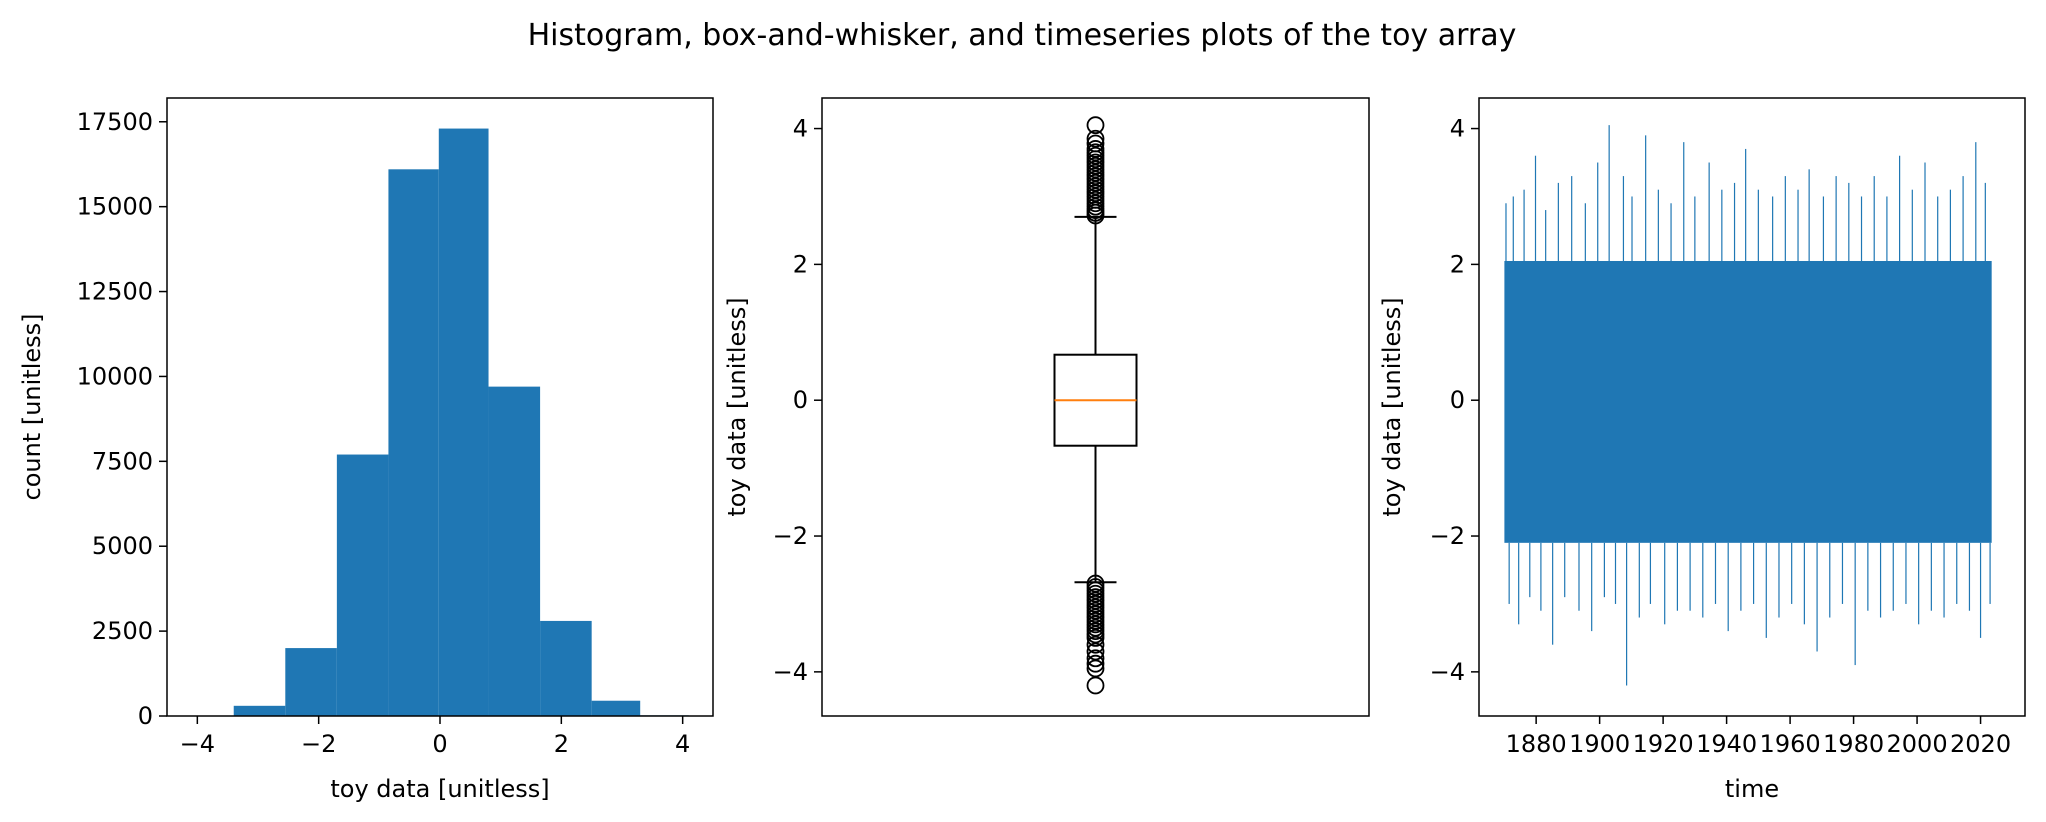  What do you see at coordinates (115, 376) in the screenshot?
I see `histogram-y-tick-label: 10000` at bounding box center [115, 376].